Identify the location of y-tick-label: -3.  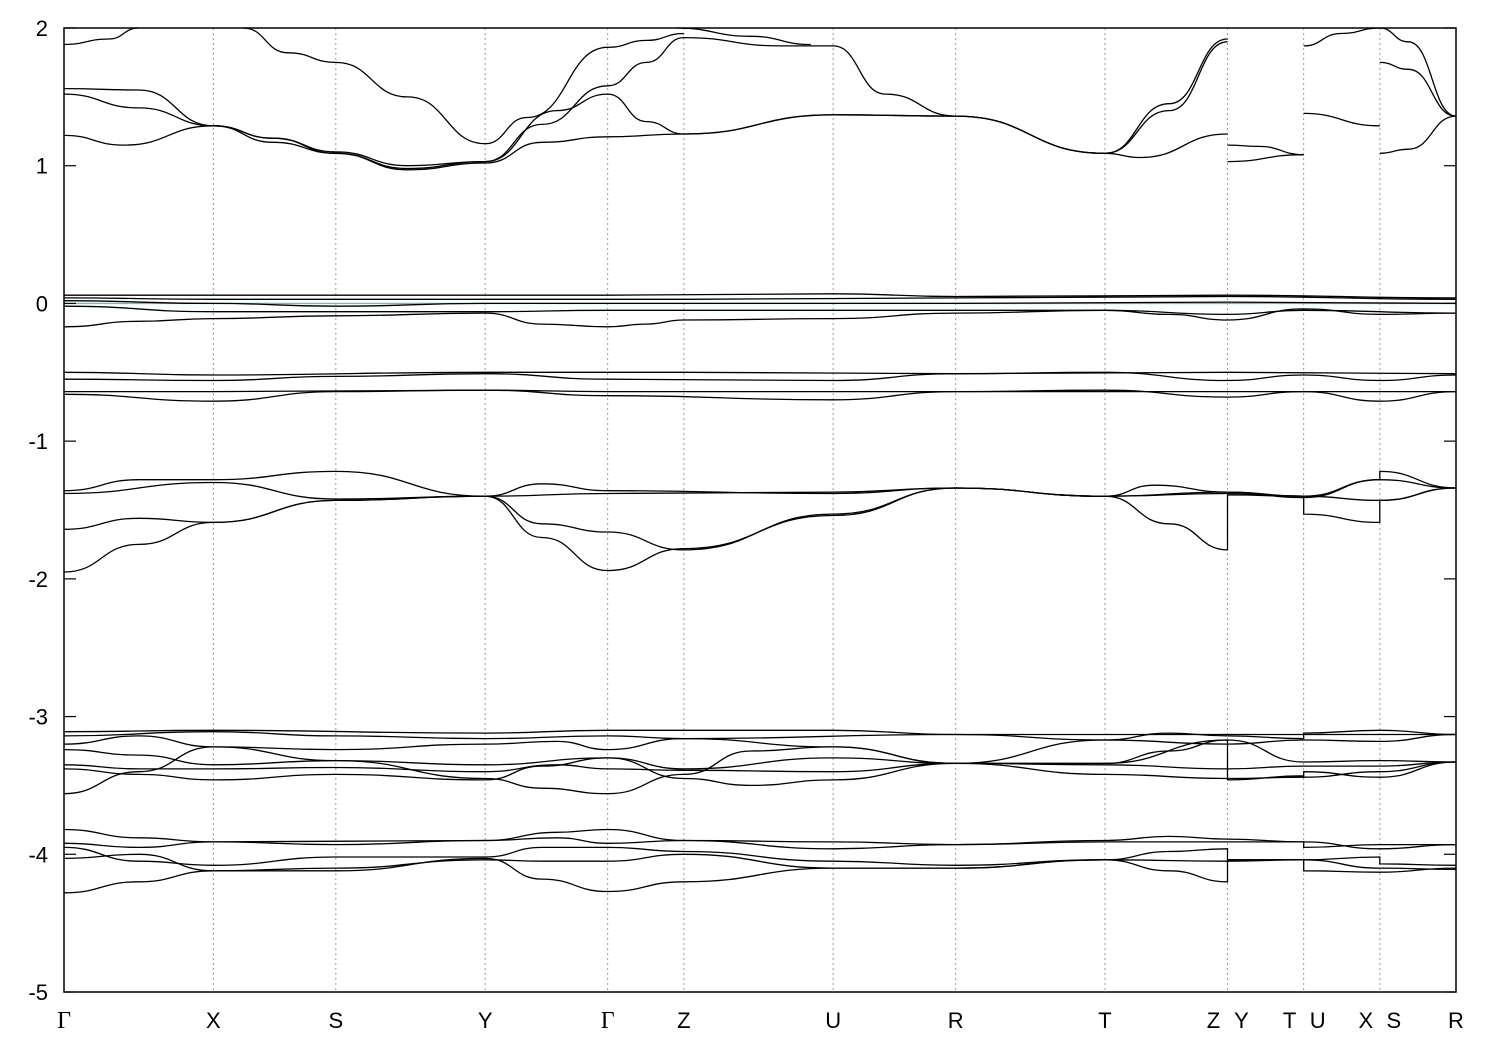
(38, 717).